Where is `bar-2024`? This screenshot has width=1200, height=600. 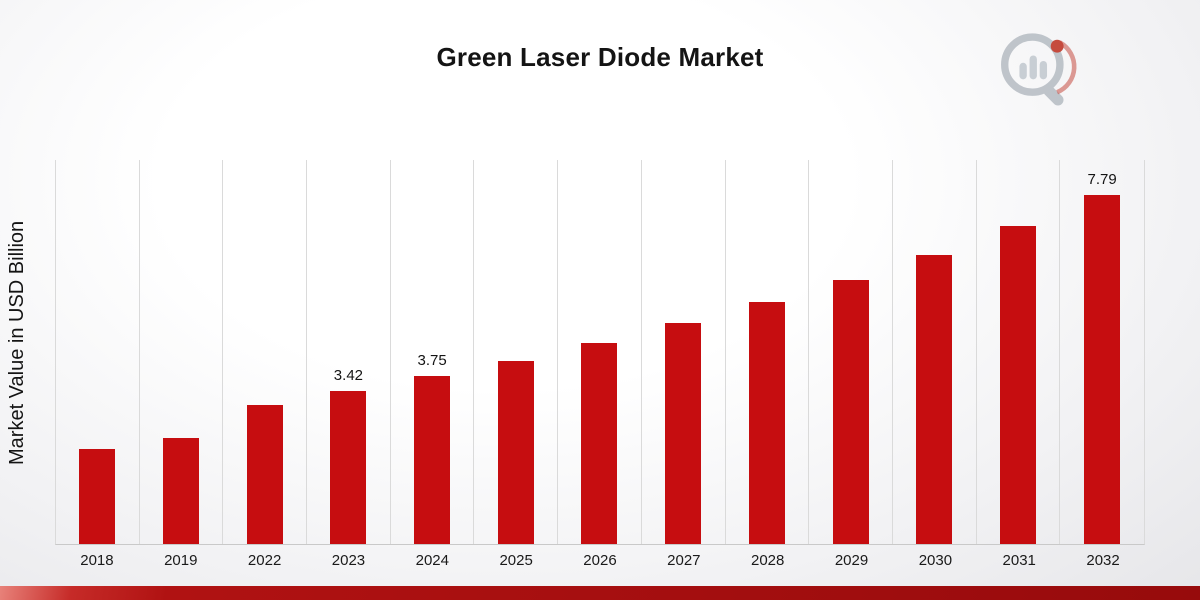
bar-2024 is located at coordinates (432, 460).